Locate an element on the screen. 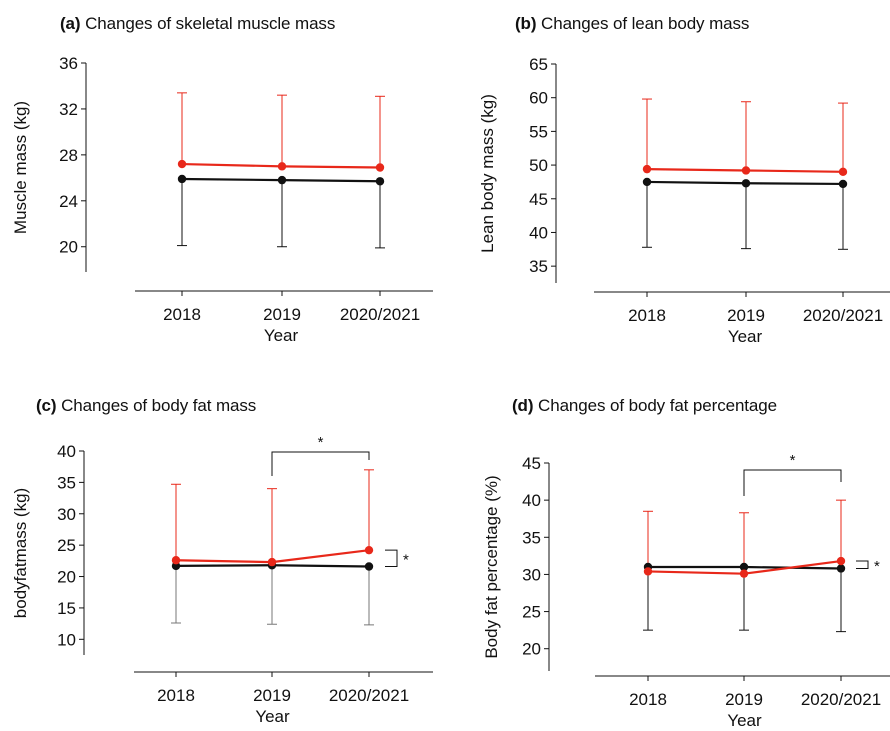  panel-letter: (a) is located at coordinates (70, 23).